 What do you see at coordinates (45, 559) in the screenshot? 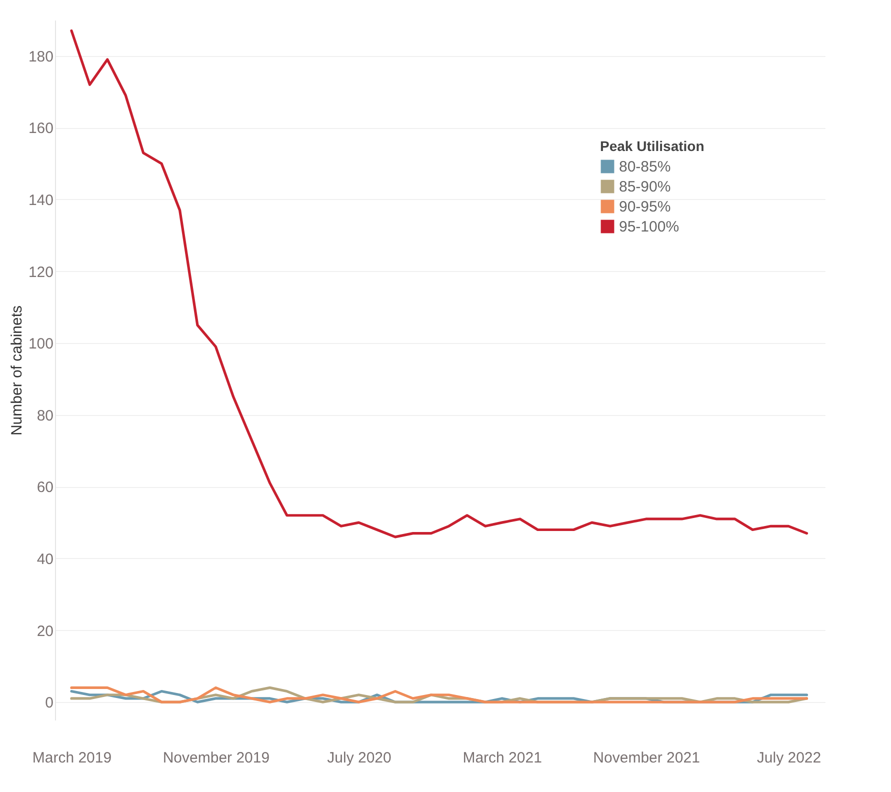
I see `y-tick-label: 40` at bounding box center [45, 559].